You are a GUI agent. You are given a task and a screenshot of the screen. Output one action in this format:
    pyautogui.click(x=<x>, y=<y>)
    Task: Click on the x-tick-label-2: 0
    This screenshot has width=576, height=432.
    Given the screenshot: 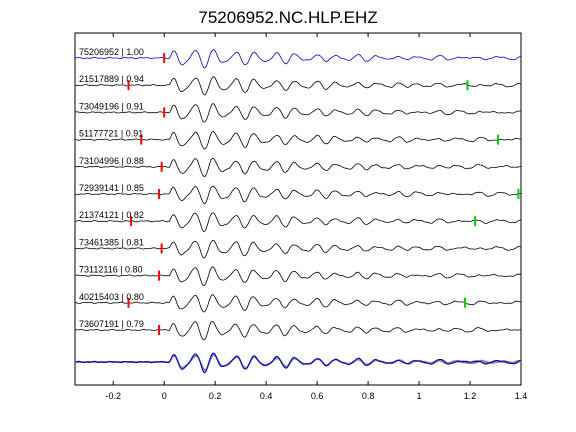 What is the action you would take?
    pyautogui.click(x=164, y=396)
    